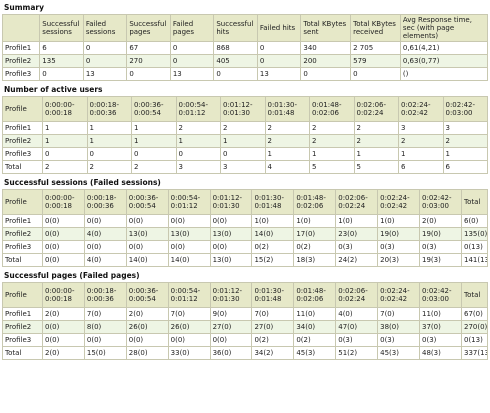  Describe the element at coordinates (148, 28) in the screenshot. I see `header-cell: Successful pages` at that location.